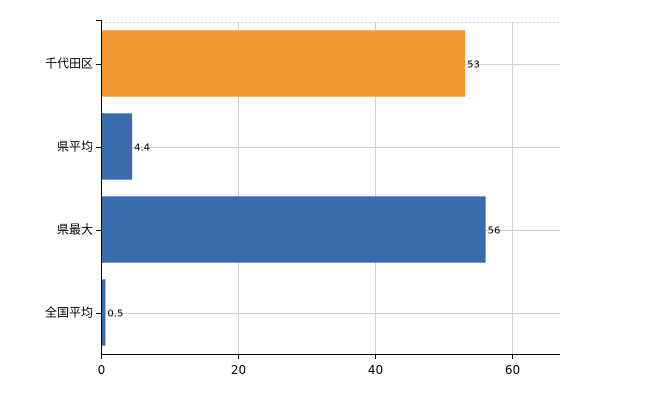 This screenshot has height=400, width=650. Describe the element at coordinates (473, 65) in the screenshot. I see `data-label: 53` at that location.